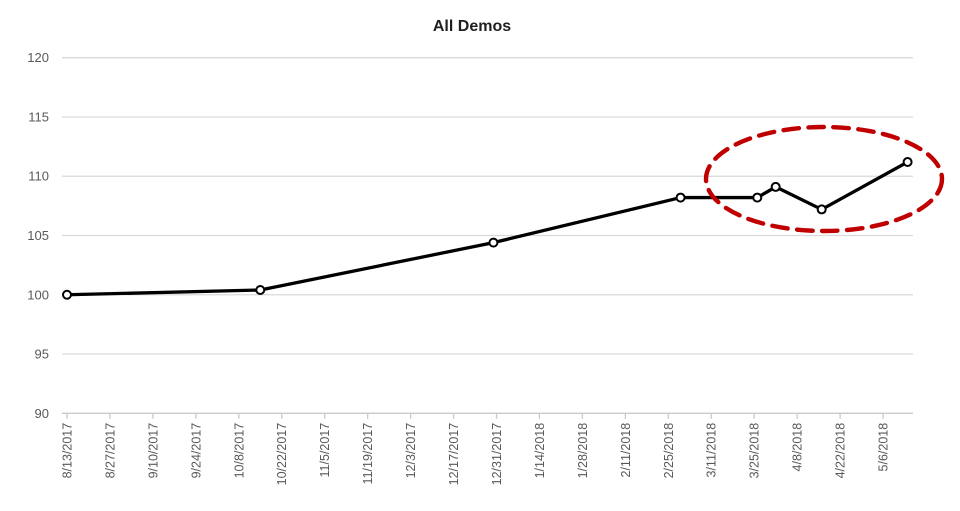 This screenshot has height=511, width=960. What do you see at coordinates (368, 454) in the screenshot?
I see `x-tick-label: 11/19/2017` at bounding box center [368, 454].